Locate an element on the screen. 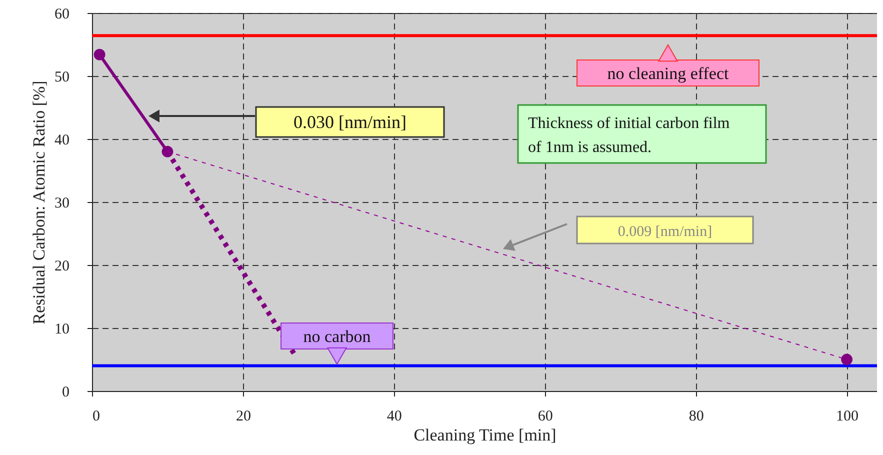 The height and width of the screenshot is (455, 883). annotation: 0.030 [nm/min] is located at coordinates (350, 122).